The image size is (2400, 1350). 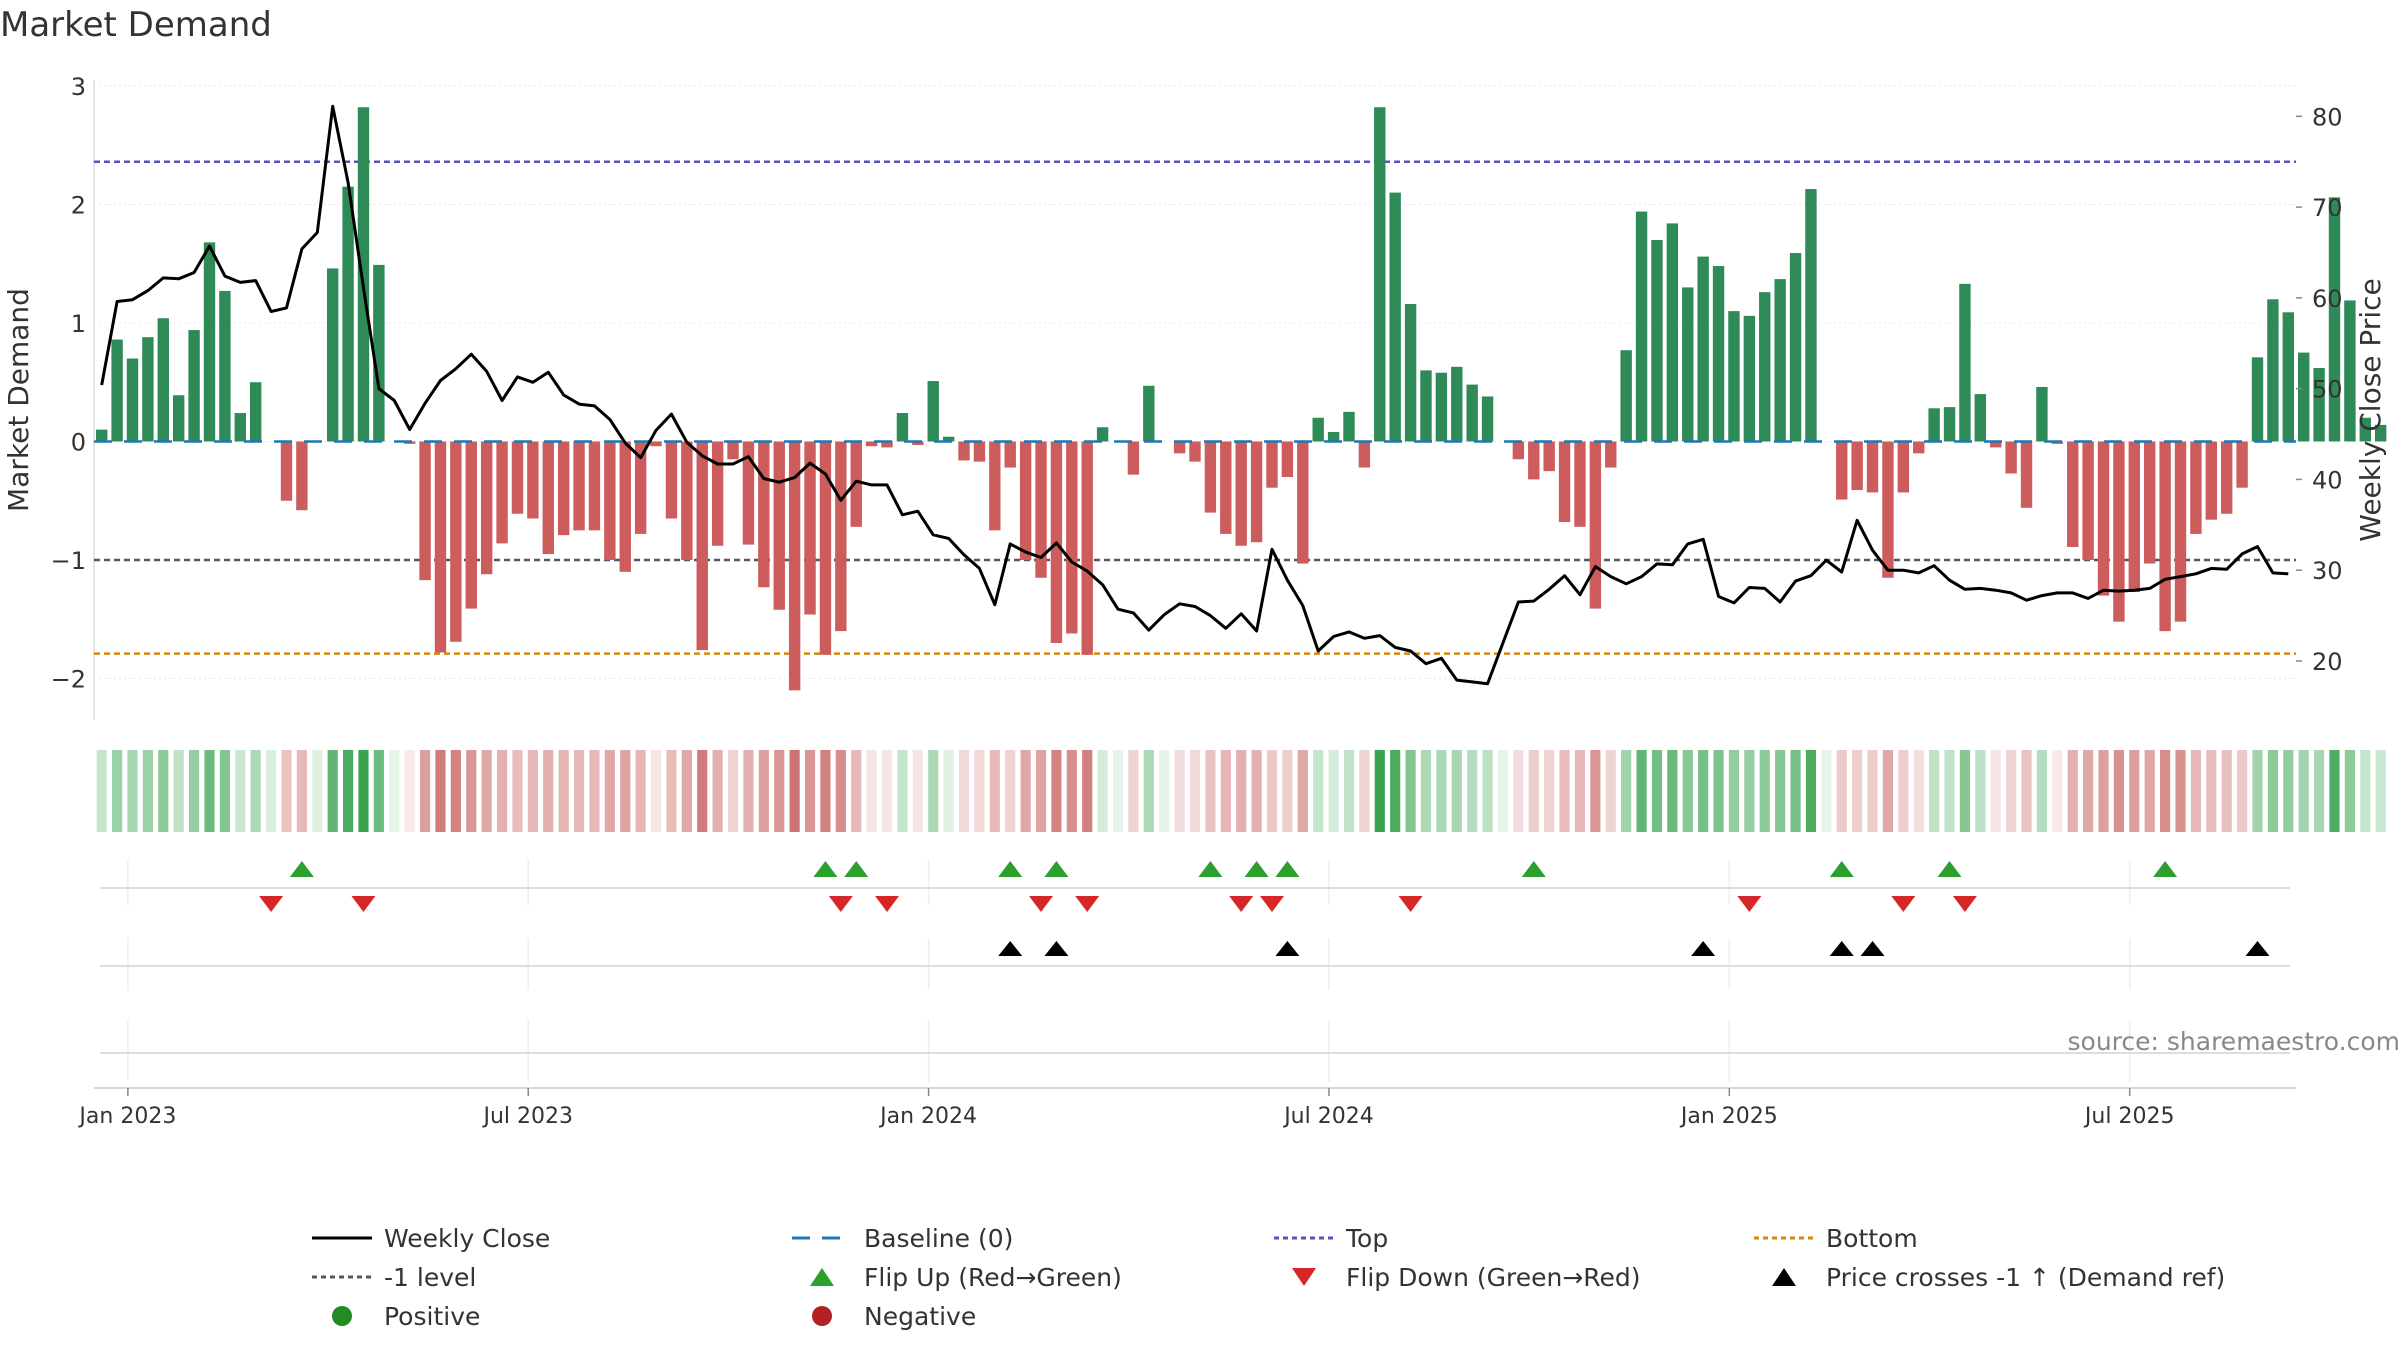 I want to click on y-tick-label: −2, so click(x=68, y=680).